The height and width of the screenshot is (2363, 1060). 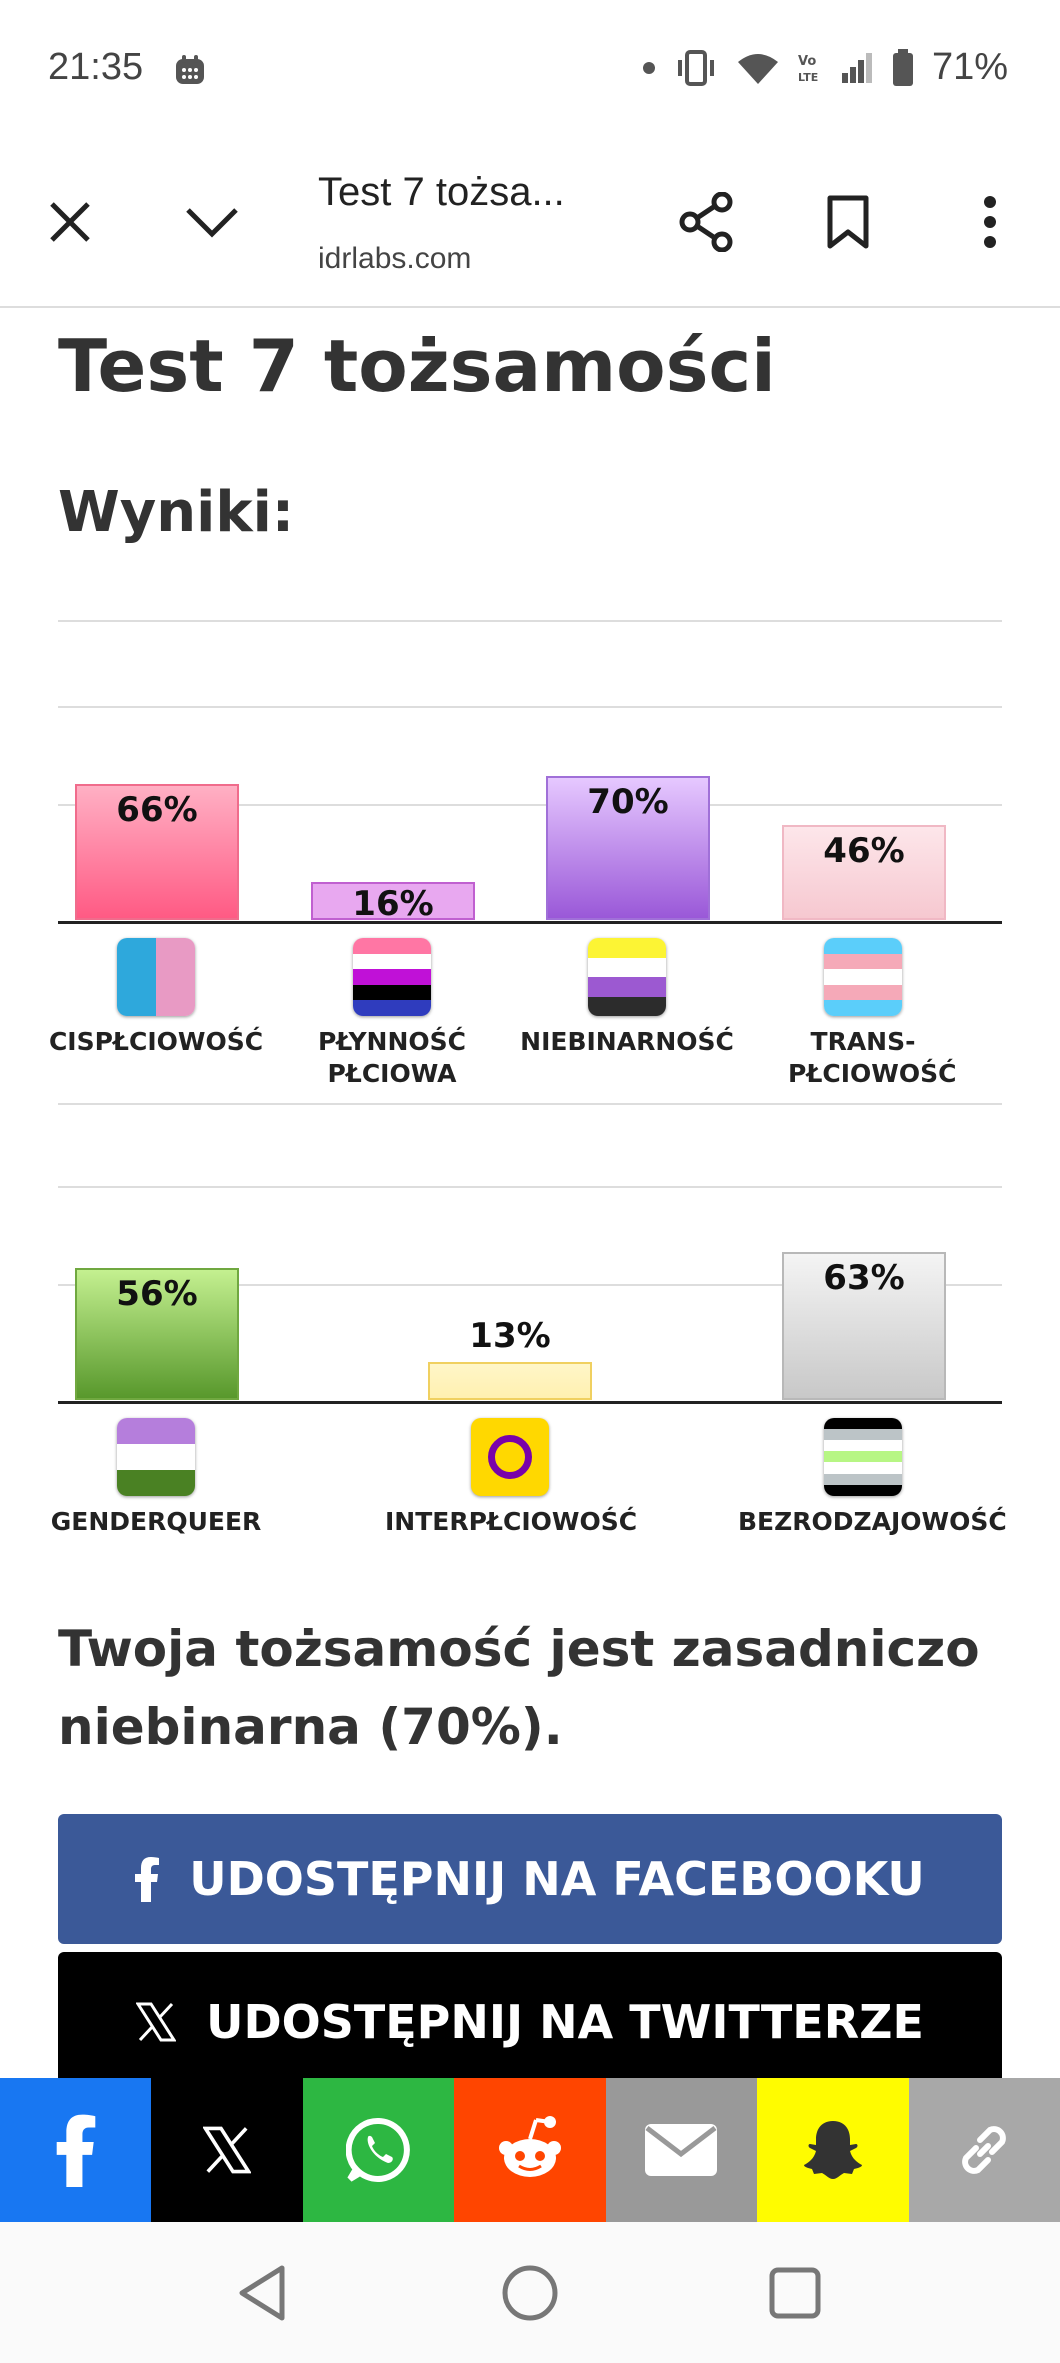 What do you see at coordinates (864, 1325) in the screenshot?
I see `bar-agender` at bounding box center [864, 1325].